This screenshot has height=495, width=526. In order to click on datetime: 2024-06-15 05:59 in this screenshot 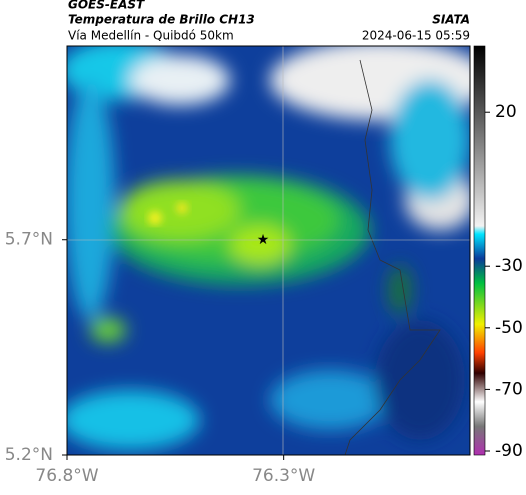, I will do `click(416, 36)`.